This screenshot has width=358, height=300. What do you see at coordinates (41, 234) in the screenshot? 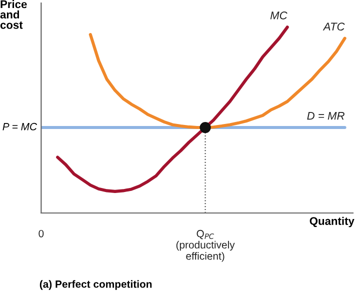
I see `x-tick-label: 0` at bounding box center [41, 234].